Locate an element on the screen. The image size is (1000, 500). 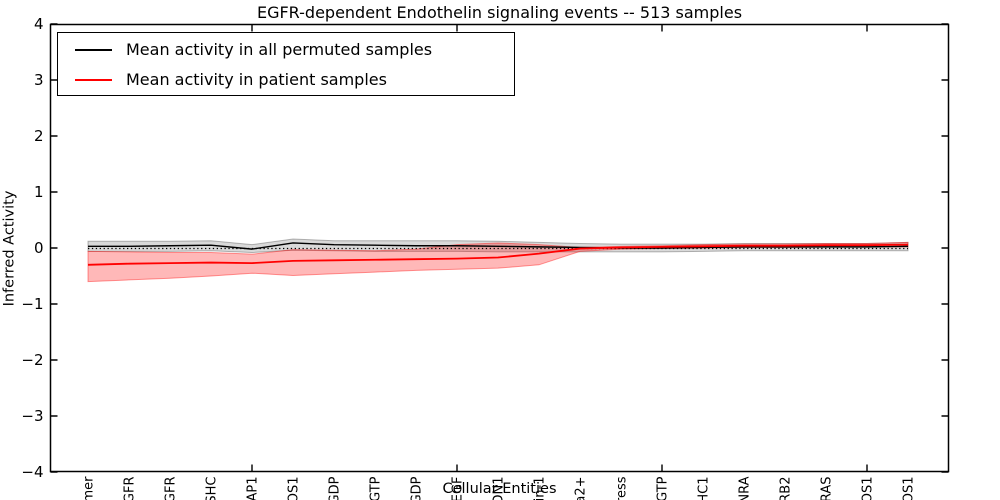
y-tick-label: 4 is located at coordinates (39, 24).